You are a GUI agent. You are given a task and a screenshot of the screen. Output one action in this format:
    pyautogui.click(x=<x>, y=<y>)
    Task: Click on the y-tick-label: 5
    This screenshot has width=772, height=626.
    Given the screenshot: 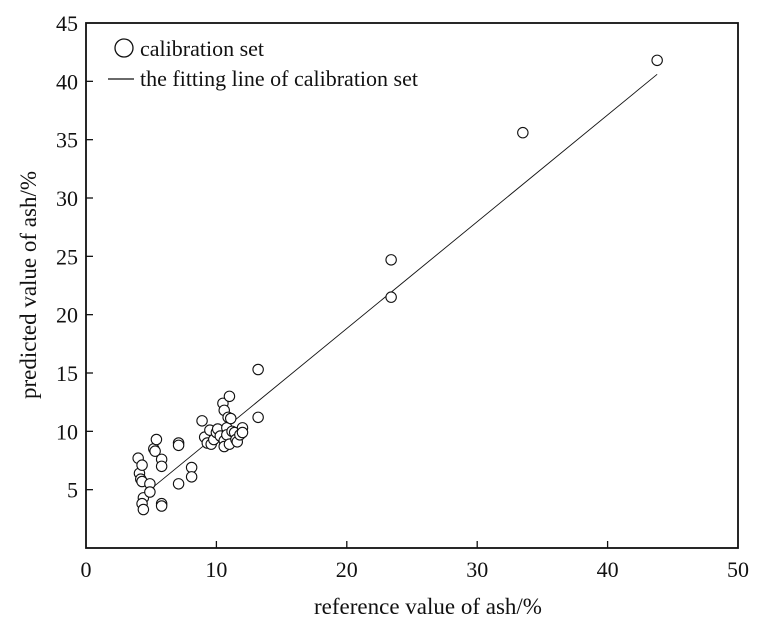 What is the action you would take?
    pyautogui.click(x=72, y=490)
    